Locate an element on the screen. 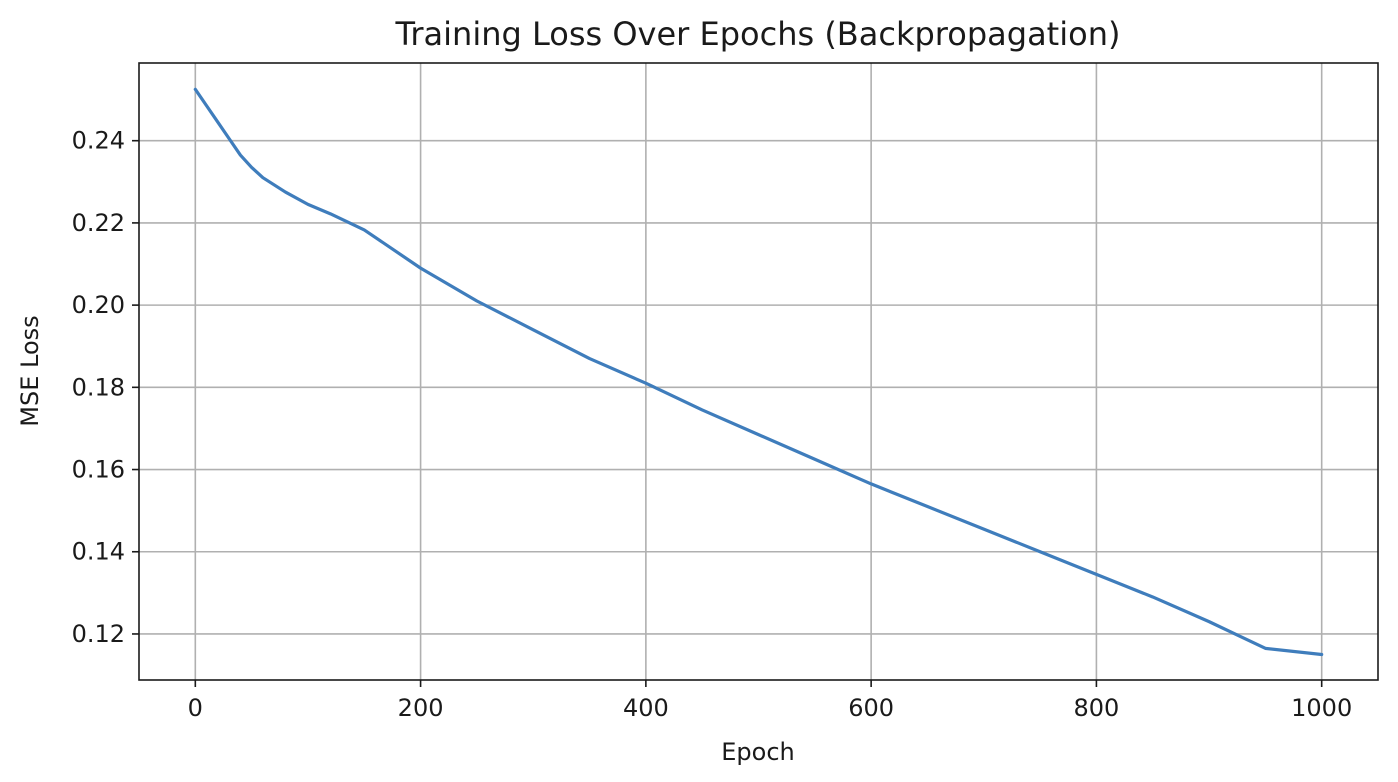 This screenshot has height=782, width=1398. x-axis-label: Epoch is located at coordinates (758, 752).